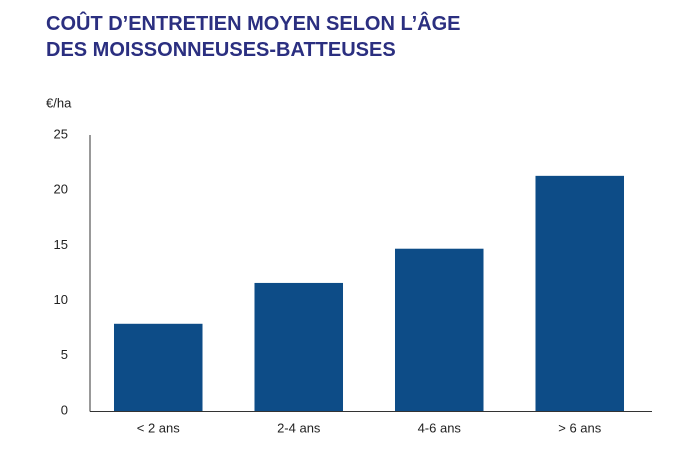 This screenshot has width=700, height=458. I want to click on y-tick-label: 15, so click(61, 244).